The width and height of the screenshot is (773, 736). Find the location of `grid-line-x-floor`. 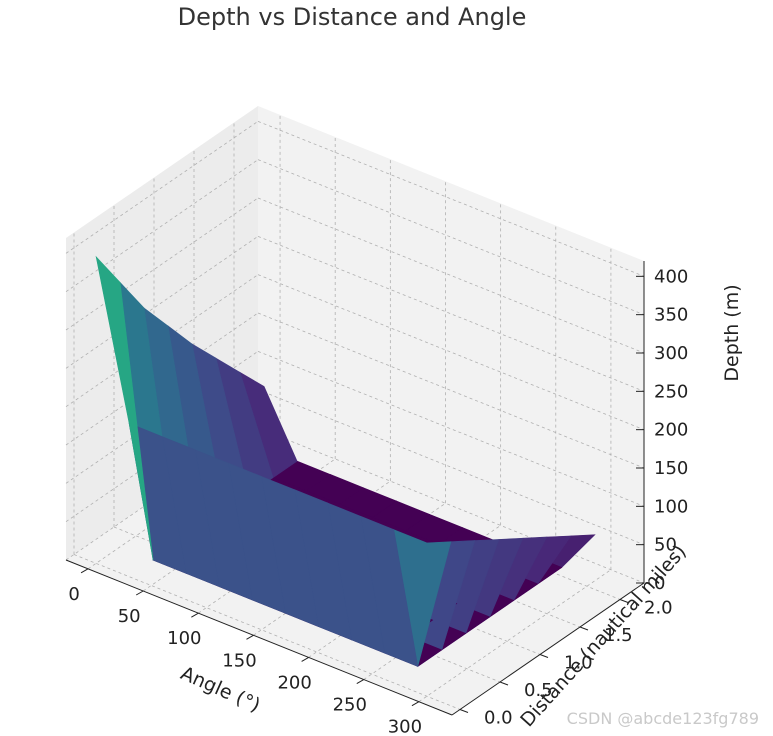

grid-line-x-floor is located at coordinates (515, 636).